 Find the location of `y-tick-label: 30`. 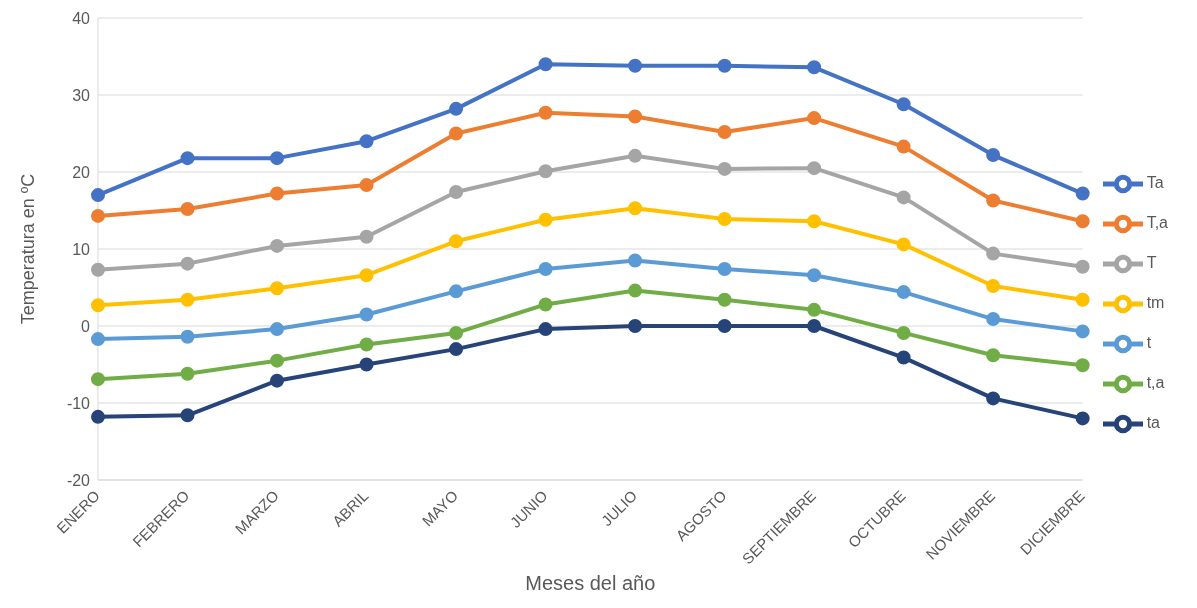

y-tick-label: 30 is located at coordinates (81, 95).